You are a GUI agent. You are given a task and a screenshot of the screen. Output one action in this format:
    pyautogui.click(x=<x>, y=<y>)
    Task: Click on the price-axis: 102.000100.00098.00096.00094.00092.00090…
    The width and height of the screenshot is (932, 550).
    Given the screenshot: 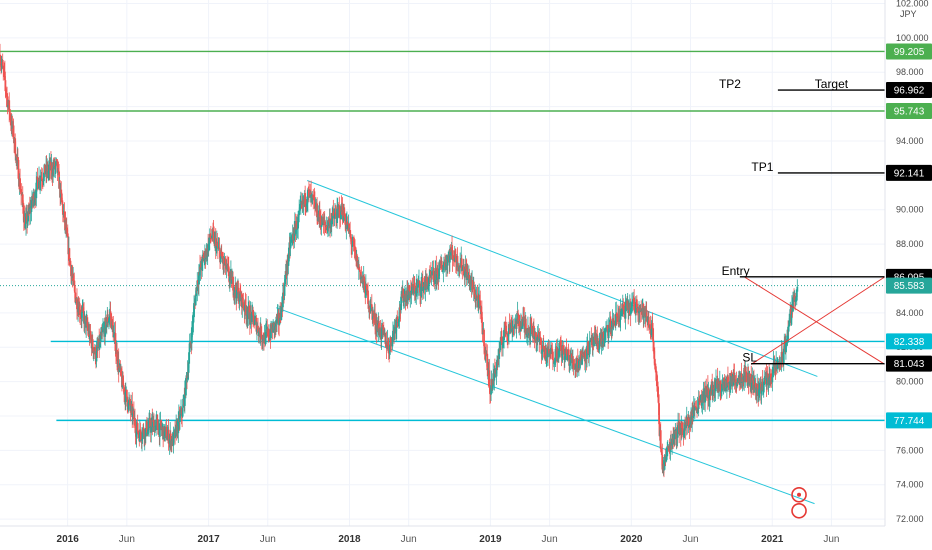 What is the action you would take?
    pyautogui.click(x=908, y=263)
    